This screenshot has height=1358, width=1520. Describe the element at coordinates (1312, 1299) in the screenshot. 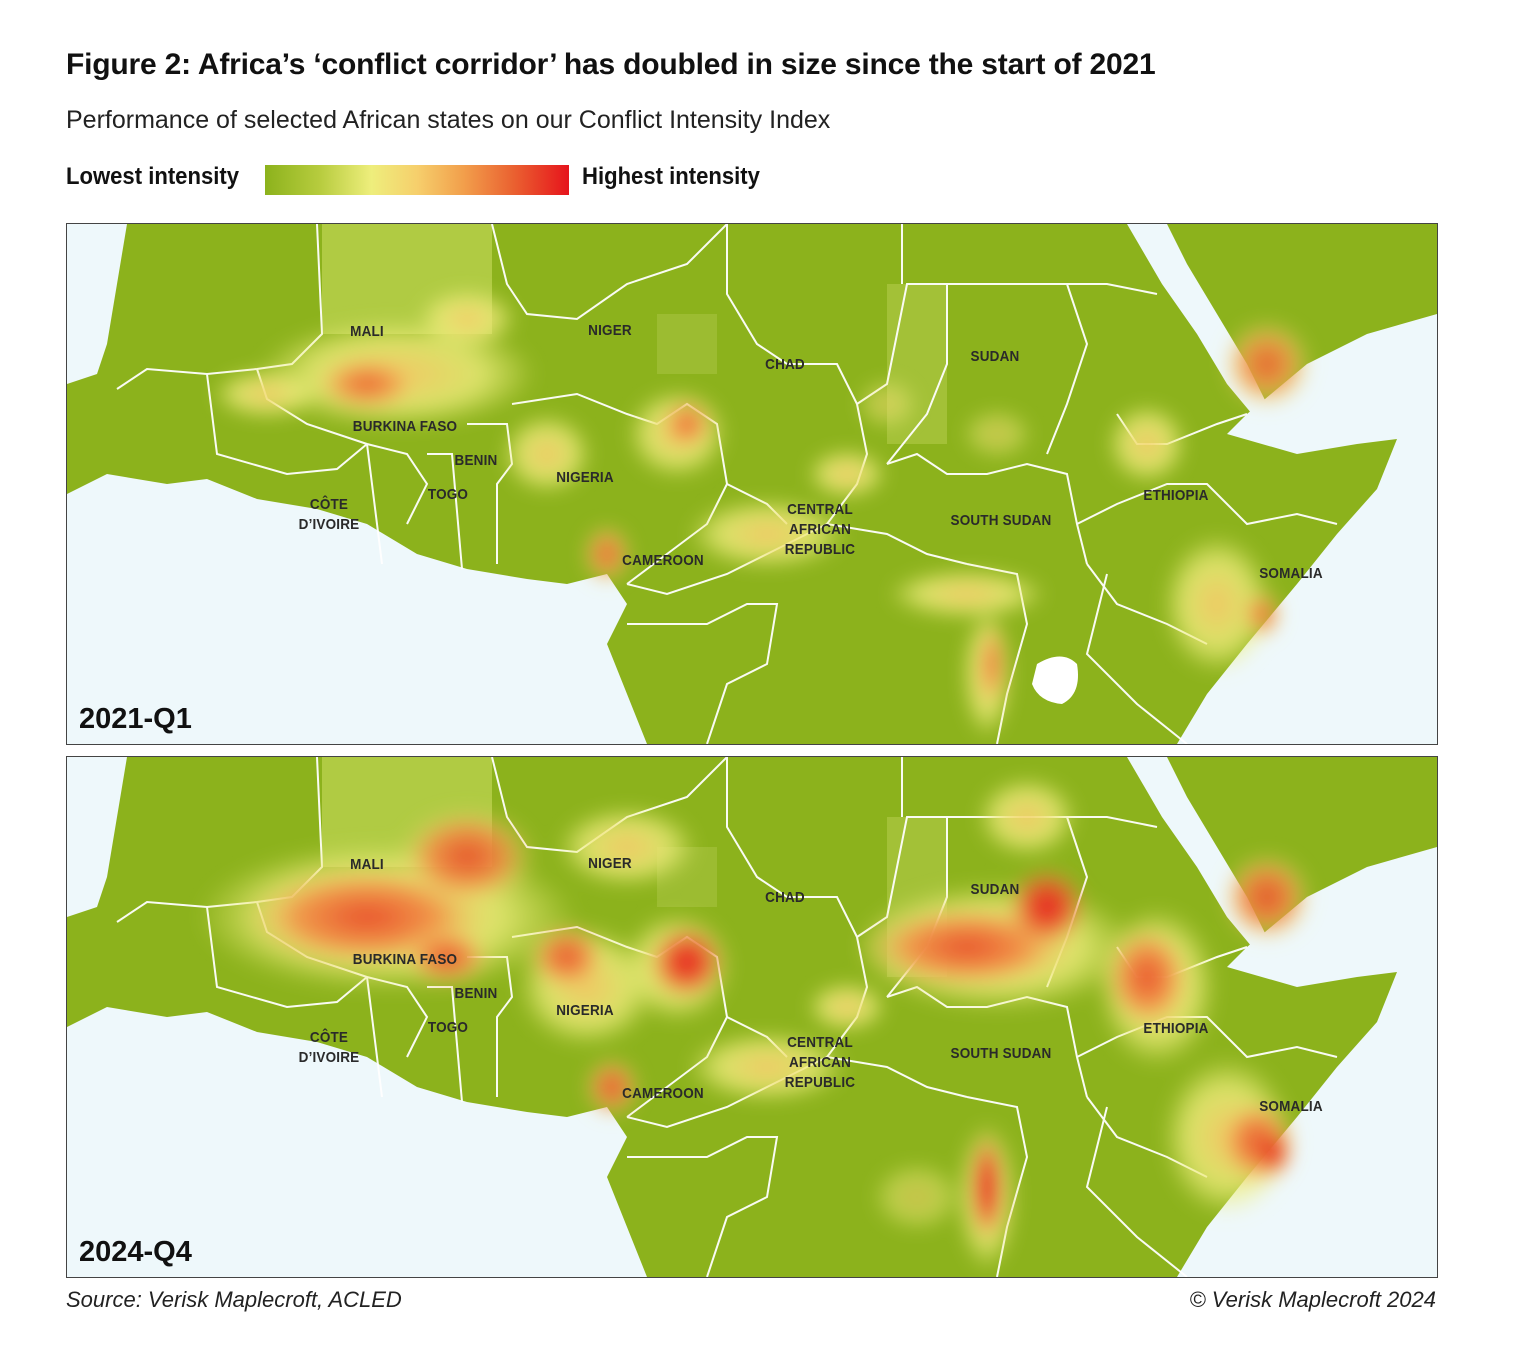

I see `copyright-note: © Verisk Maplecroft 2024` at that location.